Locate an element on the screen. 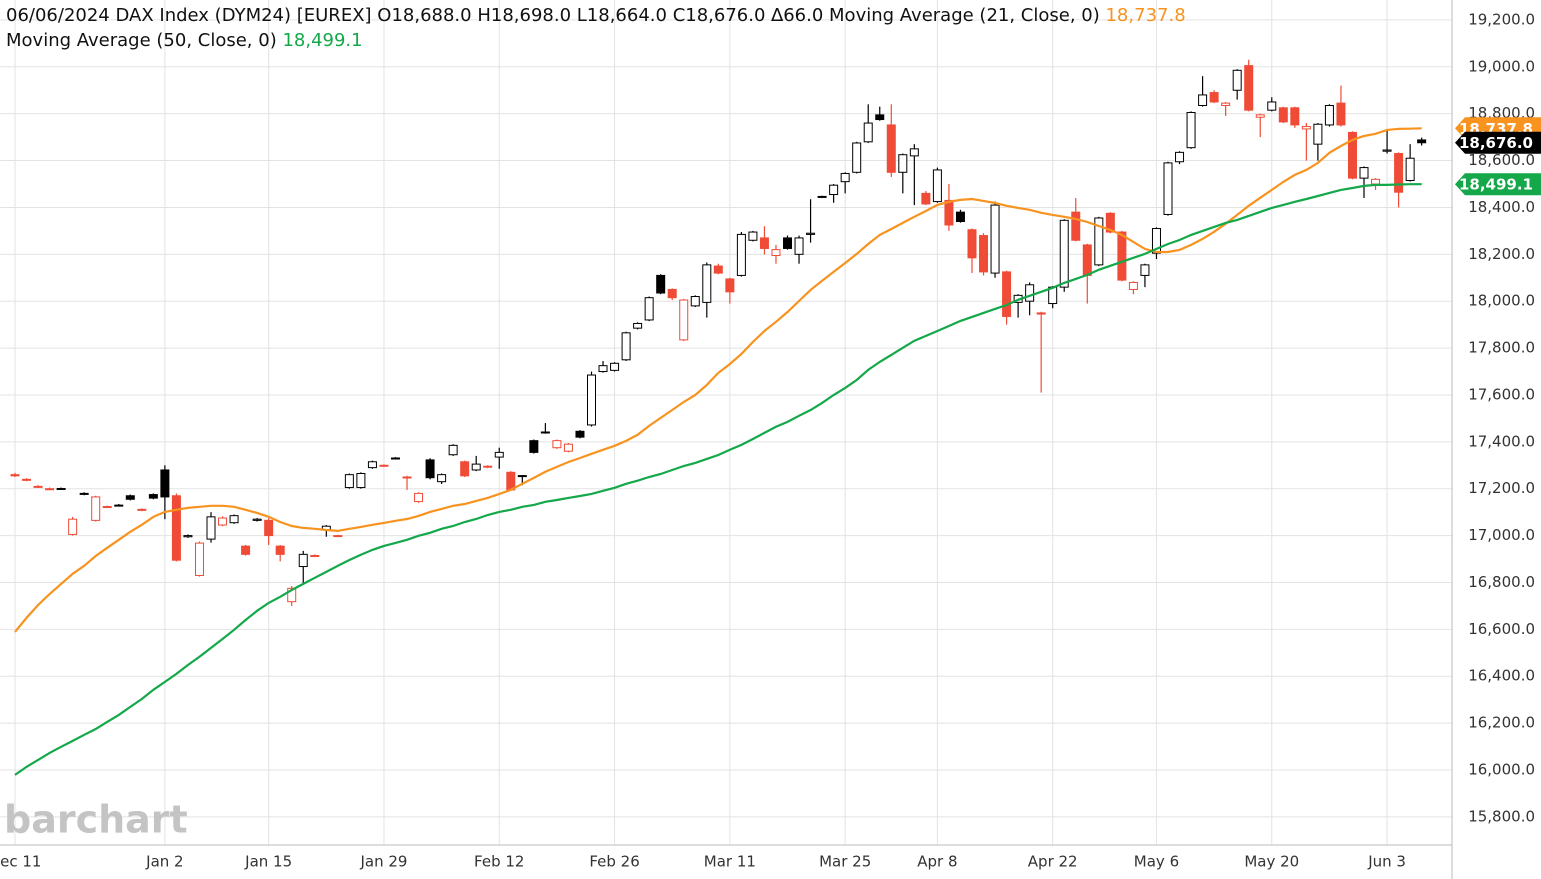  y-tick-label: 19,000.0 is located at coordinates (1501, 66).